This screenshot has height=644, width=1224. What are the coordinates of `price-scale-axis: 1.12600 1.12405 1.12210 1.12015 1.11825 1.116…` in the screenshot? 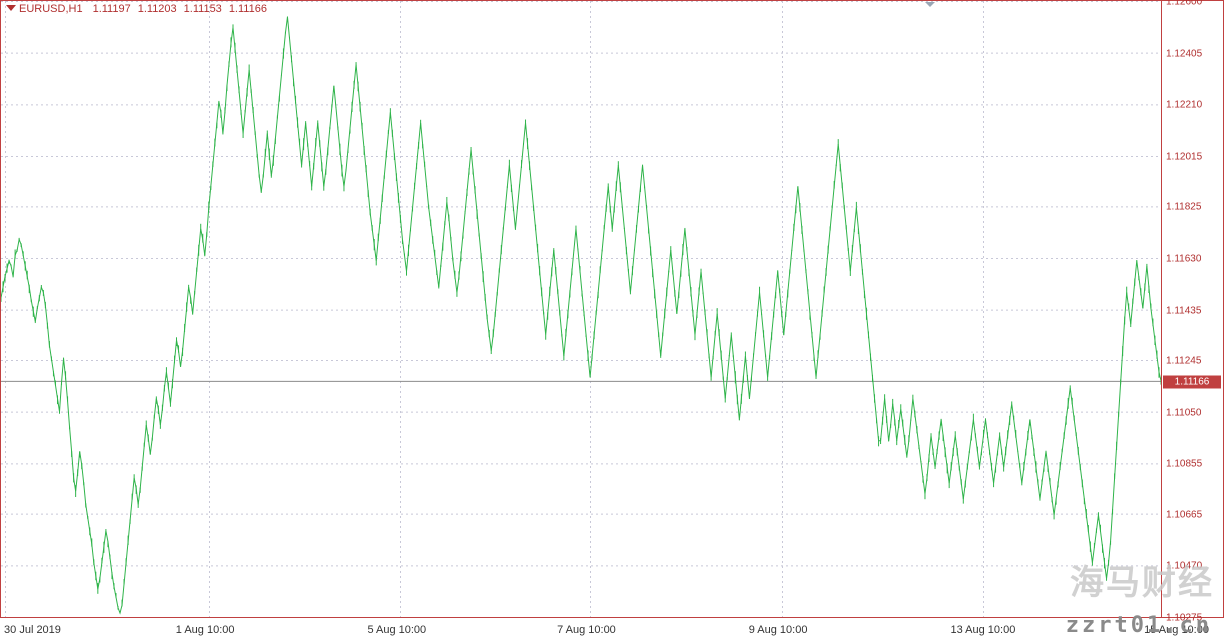 It's located at (1193, 312).